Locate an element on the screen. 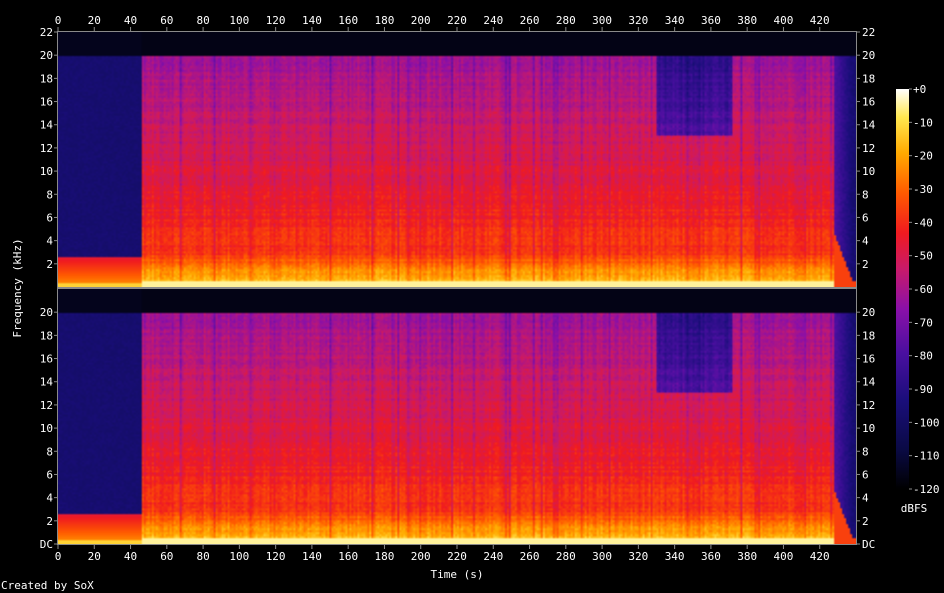  x-tick-label-bottom: 220 is located at coordinates (457, 556).